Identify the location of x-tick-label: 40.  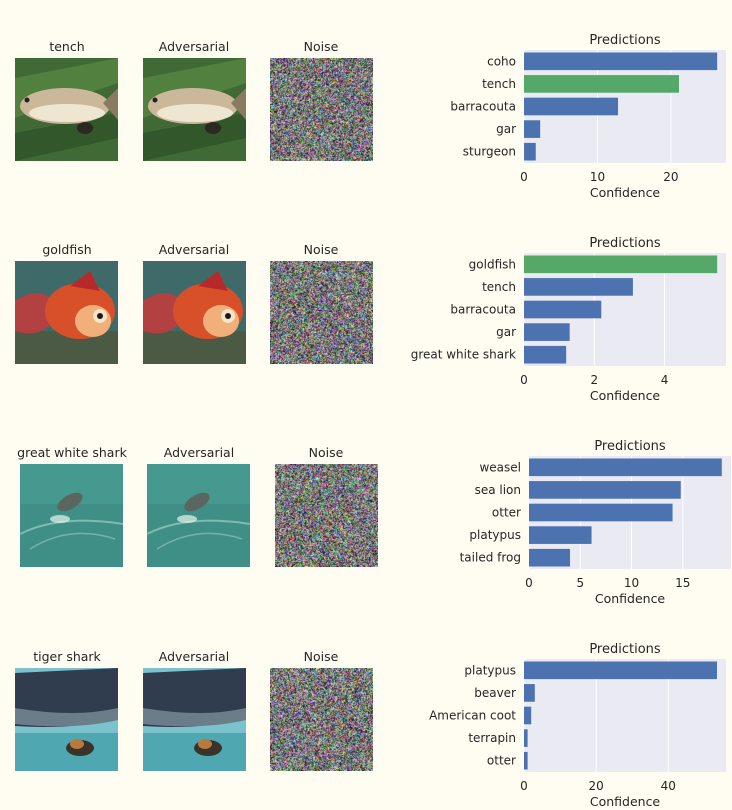
(668, 786).